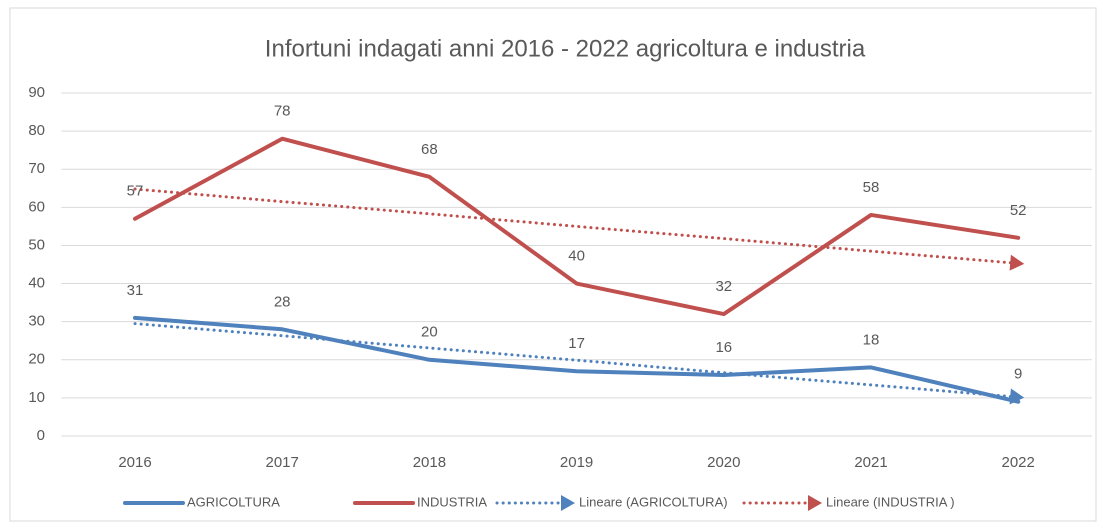  Describe the element at coordinates (36, 92) in the screenshot. I see `y-tick-label: 90` at that location.